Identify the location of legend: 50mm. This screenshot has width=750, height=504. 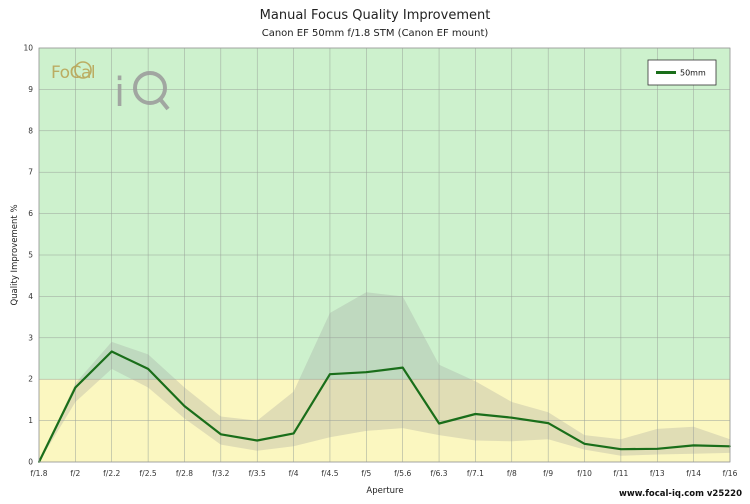
(682, 72).